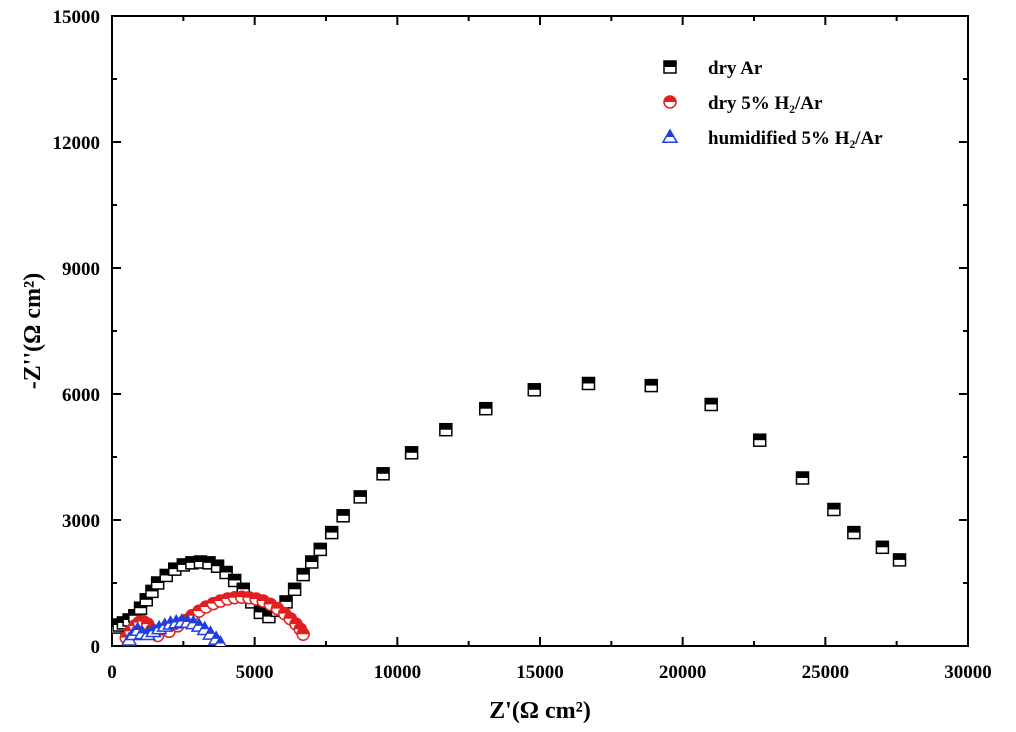 The width and height of the screenshot is (1016, 732). Describe the element at coordinates (81, 521) in the screenshot. I see `y-tick-label: 3000` at that location.